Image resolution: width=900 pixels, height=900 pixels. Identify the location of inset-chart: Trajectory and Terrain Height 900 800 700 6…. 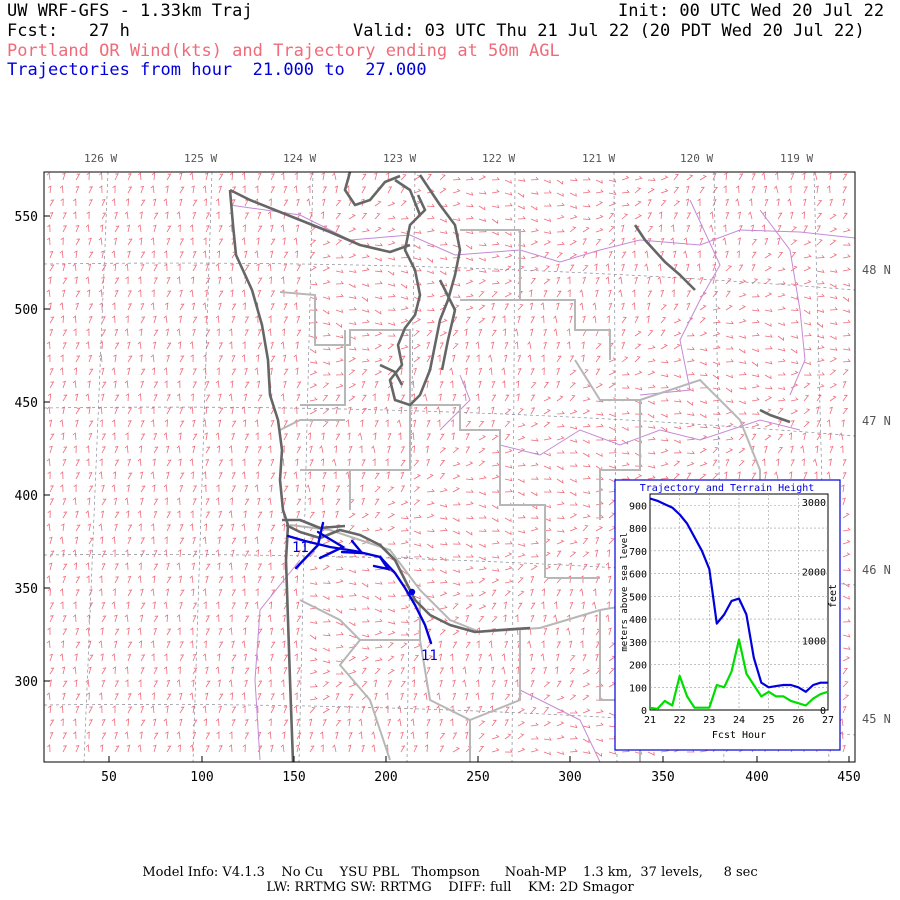
(727, 615).